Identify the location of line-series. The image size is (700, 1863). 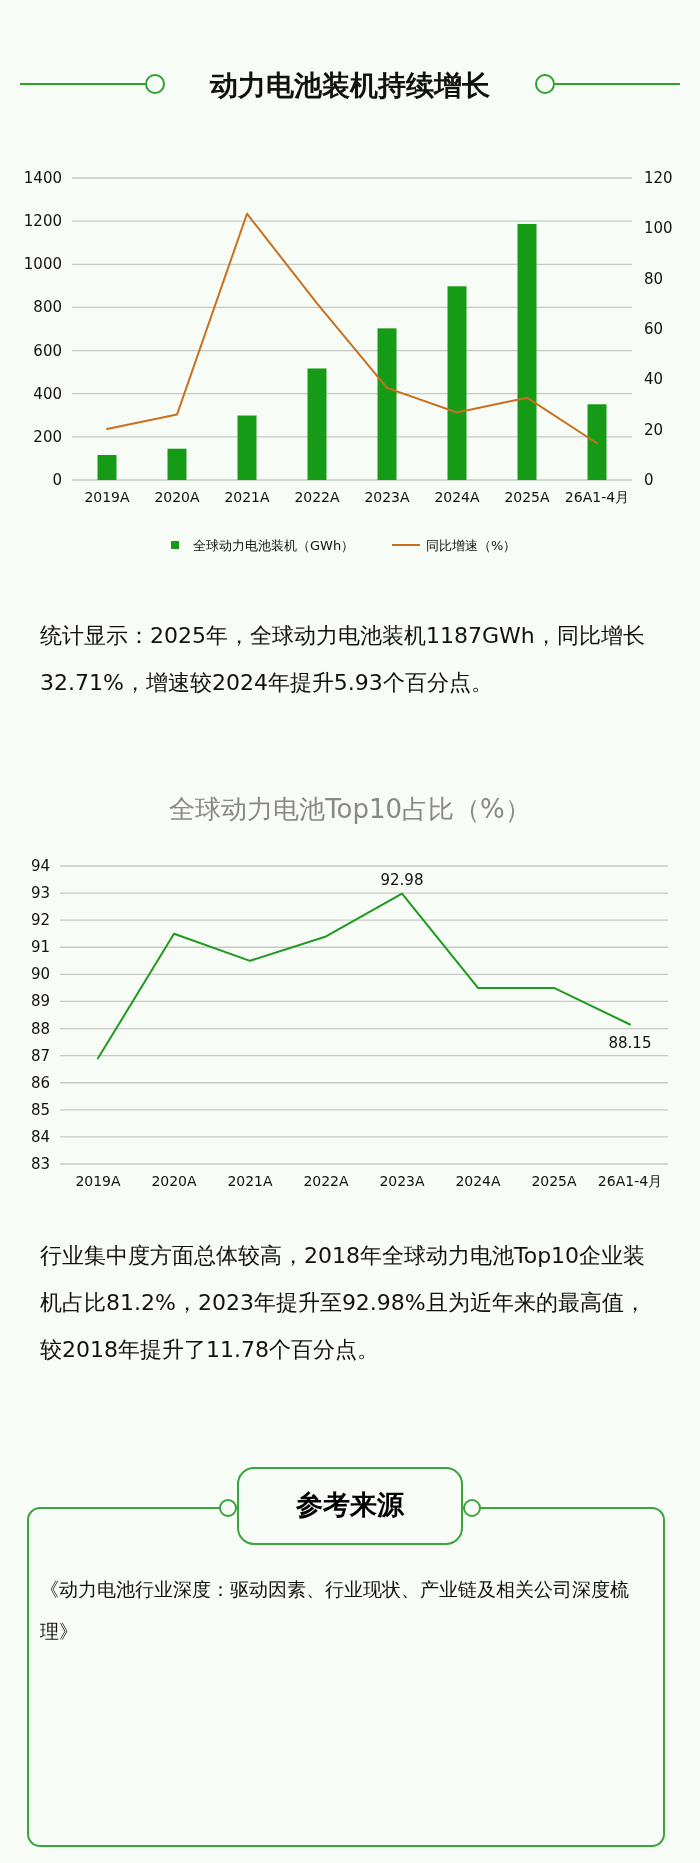
(352, 328).